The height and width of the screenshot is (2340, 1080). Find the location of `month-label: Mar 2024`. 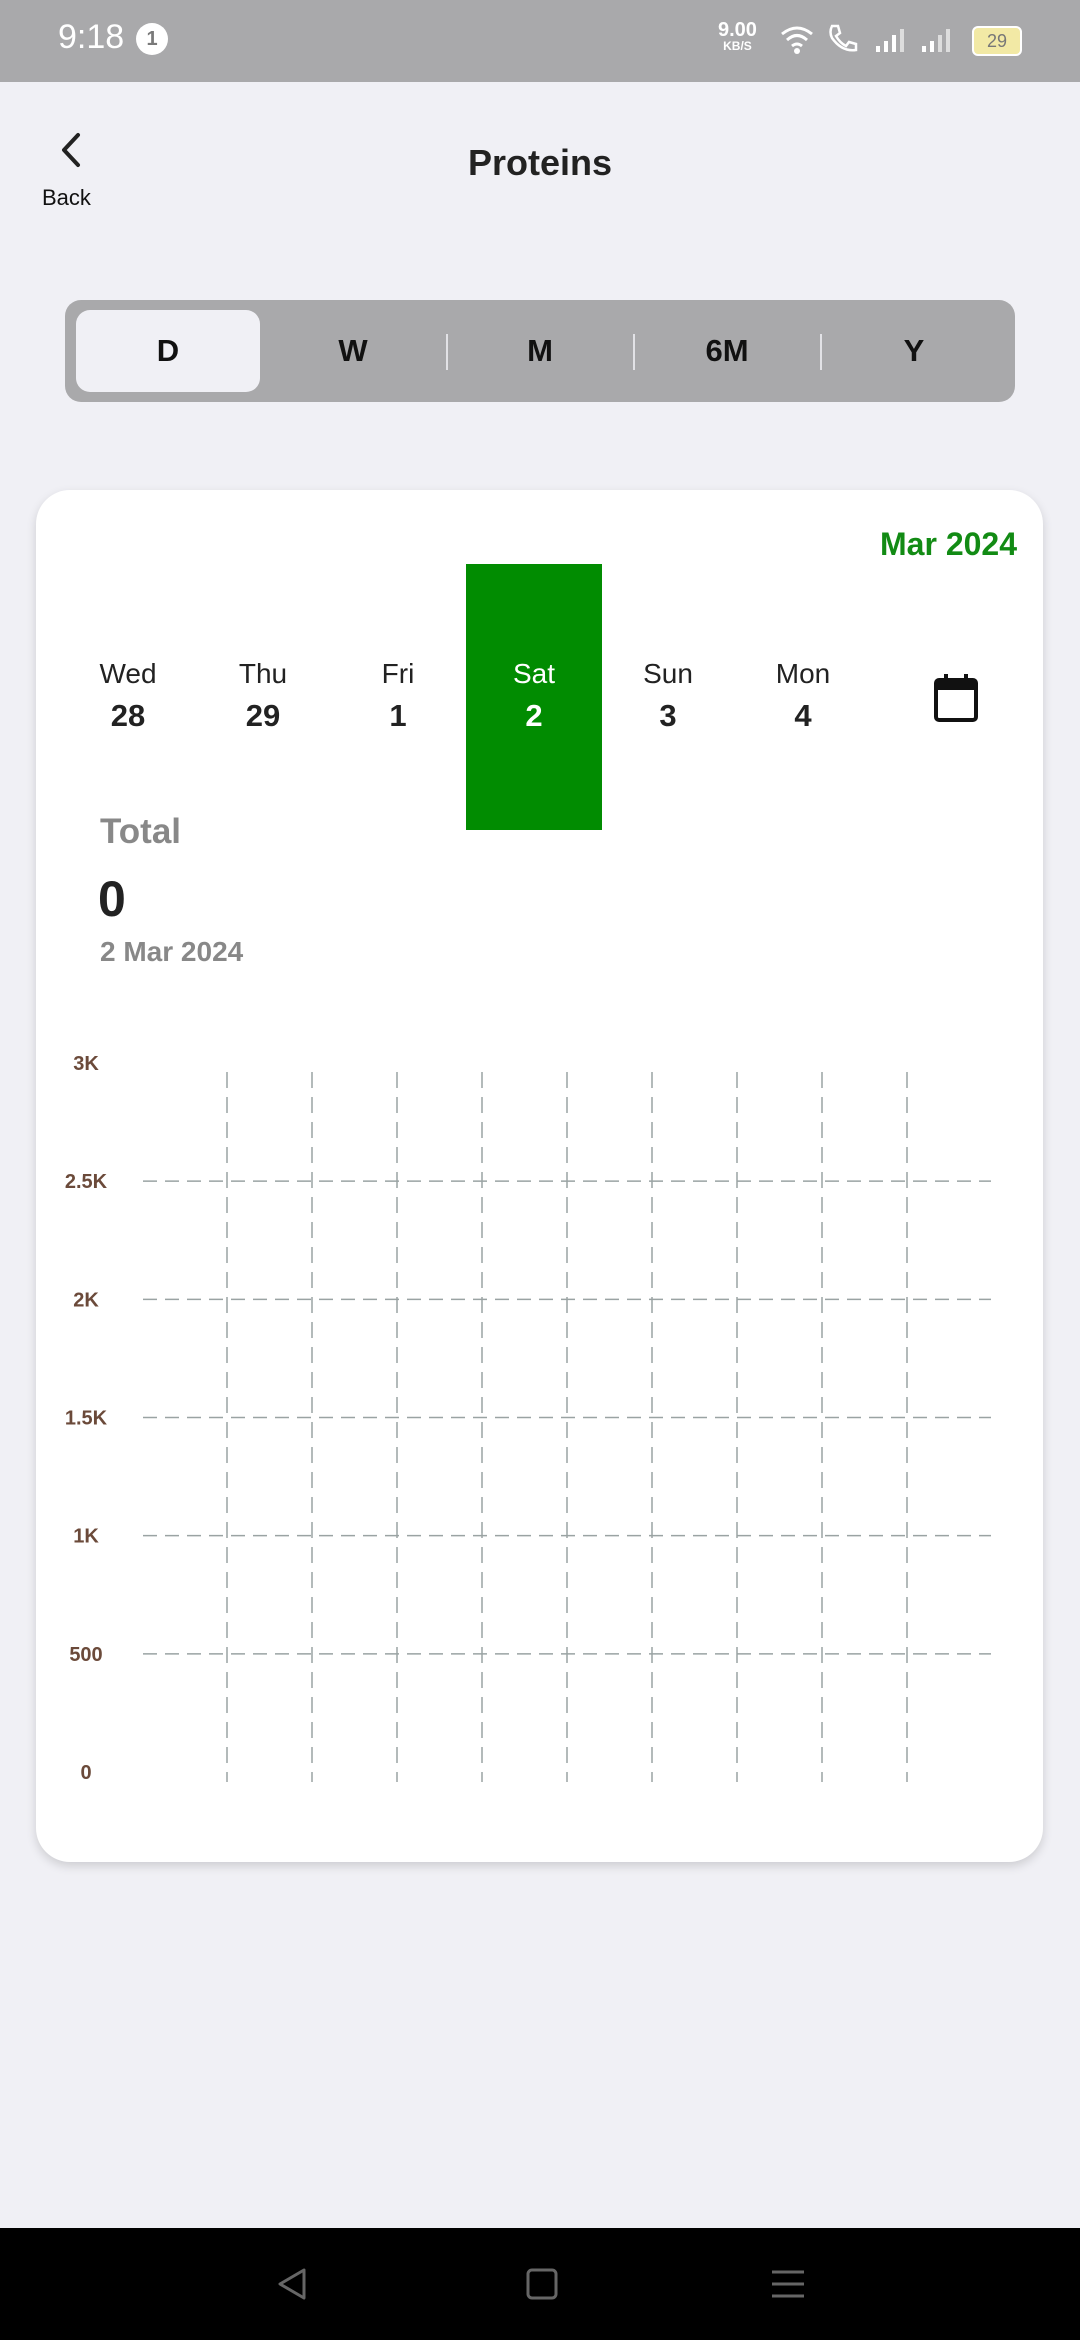

month-label: Mar 2024 is located at coordinates (948, 544).